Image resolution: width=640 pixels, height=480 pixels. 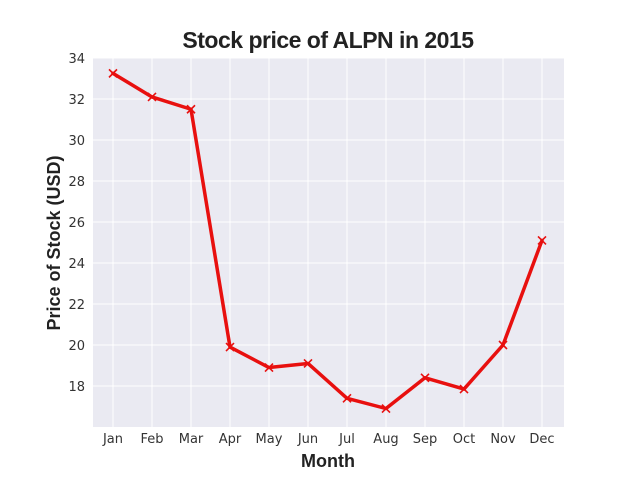 I want to click on x-tick-label: May, so click(x=269, y=439).